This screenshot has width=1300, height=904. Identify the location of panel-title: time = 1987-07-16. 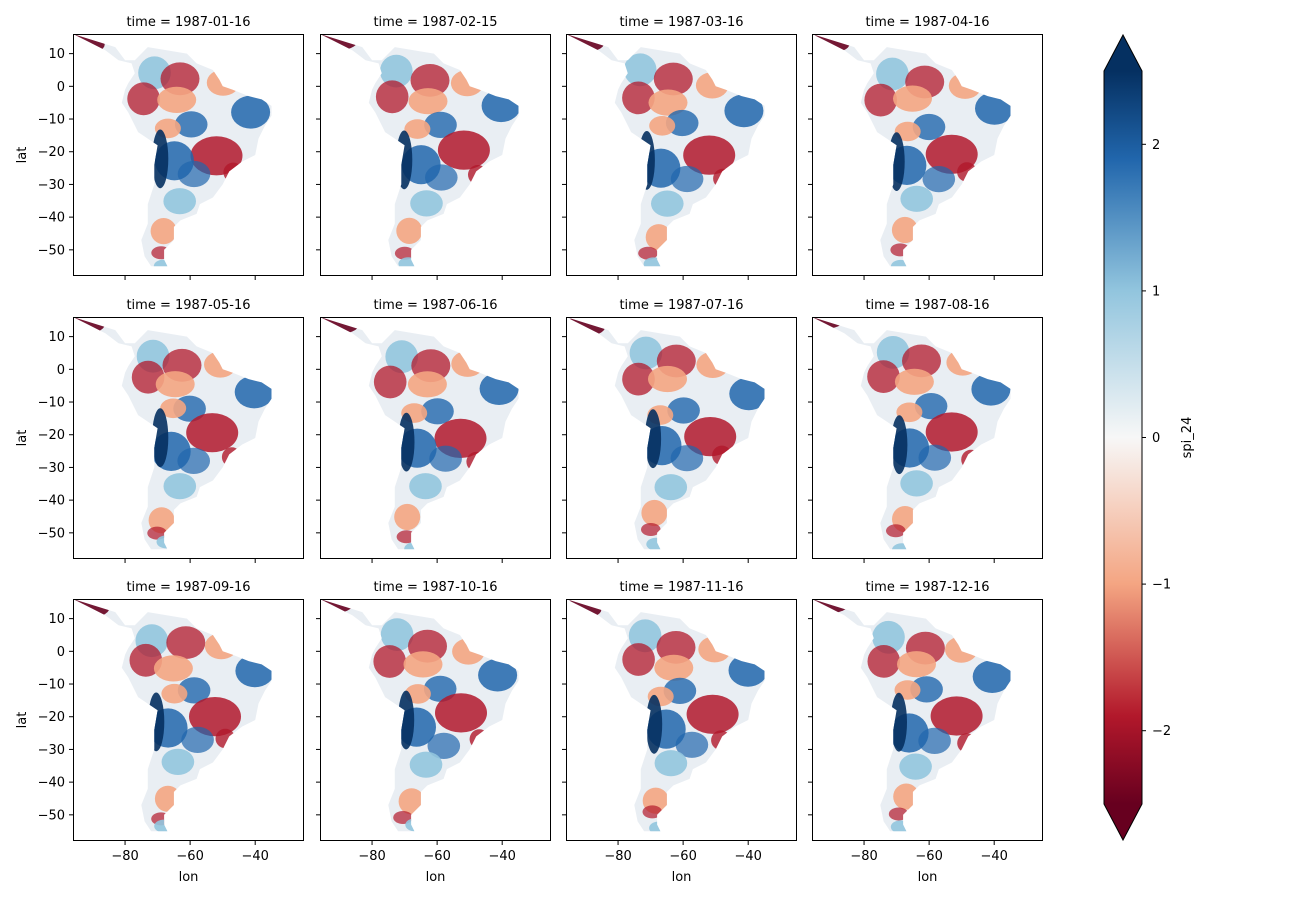
(681, 305).